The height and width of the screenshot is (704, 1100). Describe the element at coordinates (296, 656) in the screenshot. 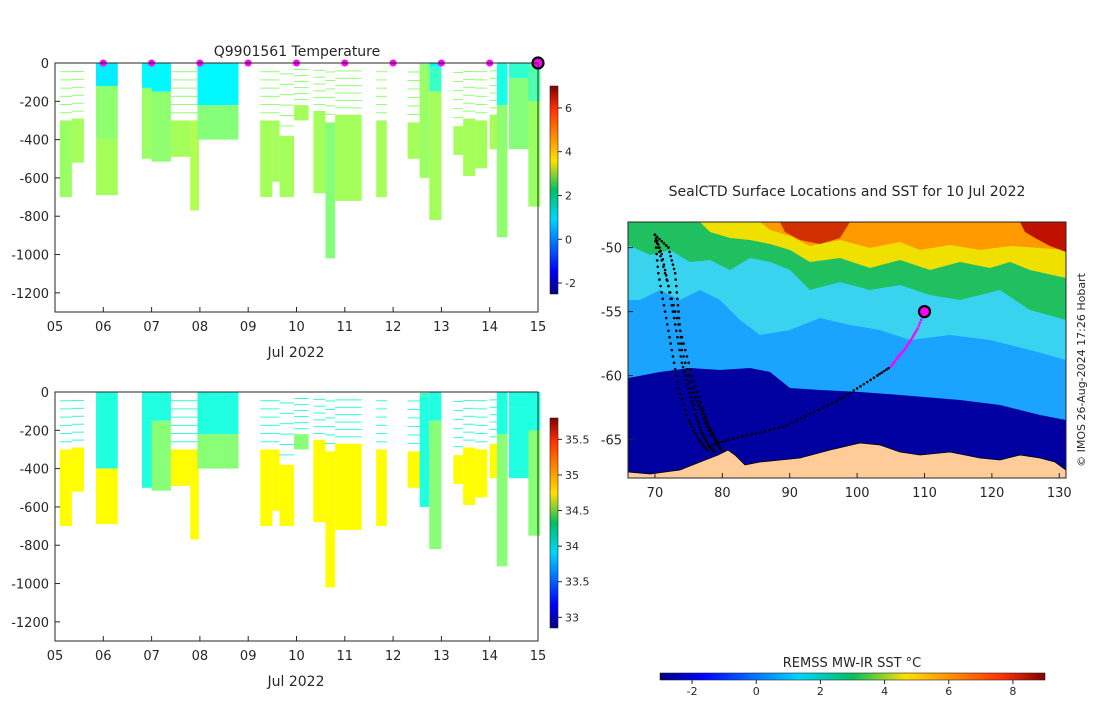

I see `x-tick-label: 10` at that location.